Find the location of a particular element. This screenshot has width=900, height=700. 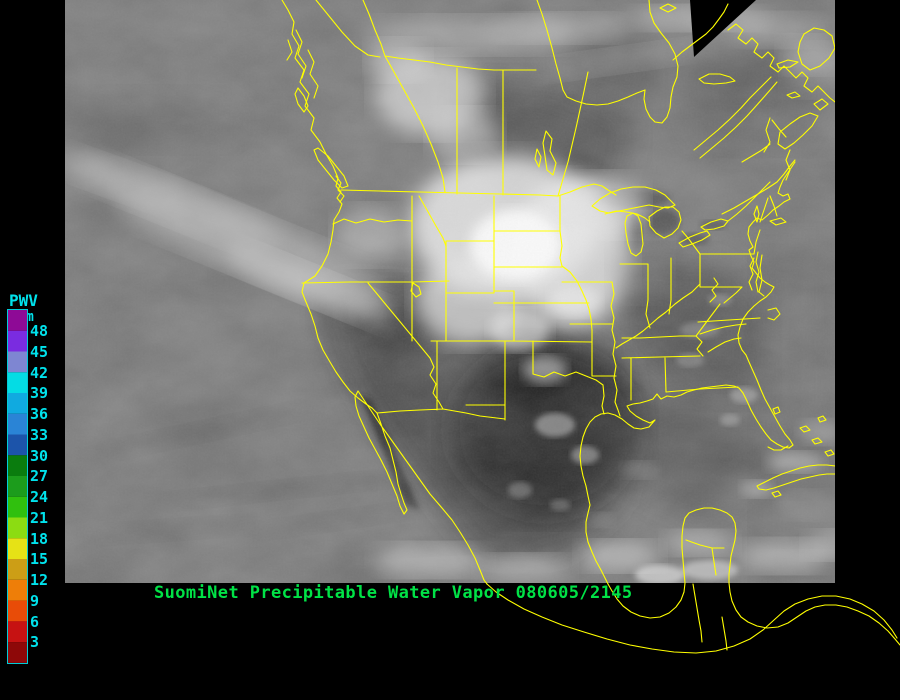

great-lakes is located at coordinates (681, 219).